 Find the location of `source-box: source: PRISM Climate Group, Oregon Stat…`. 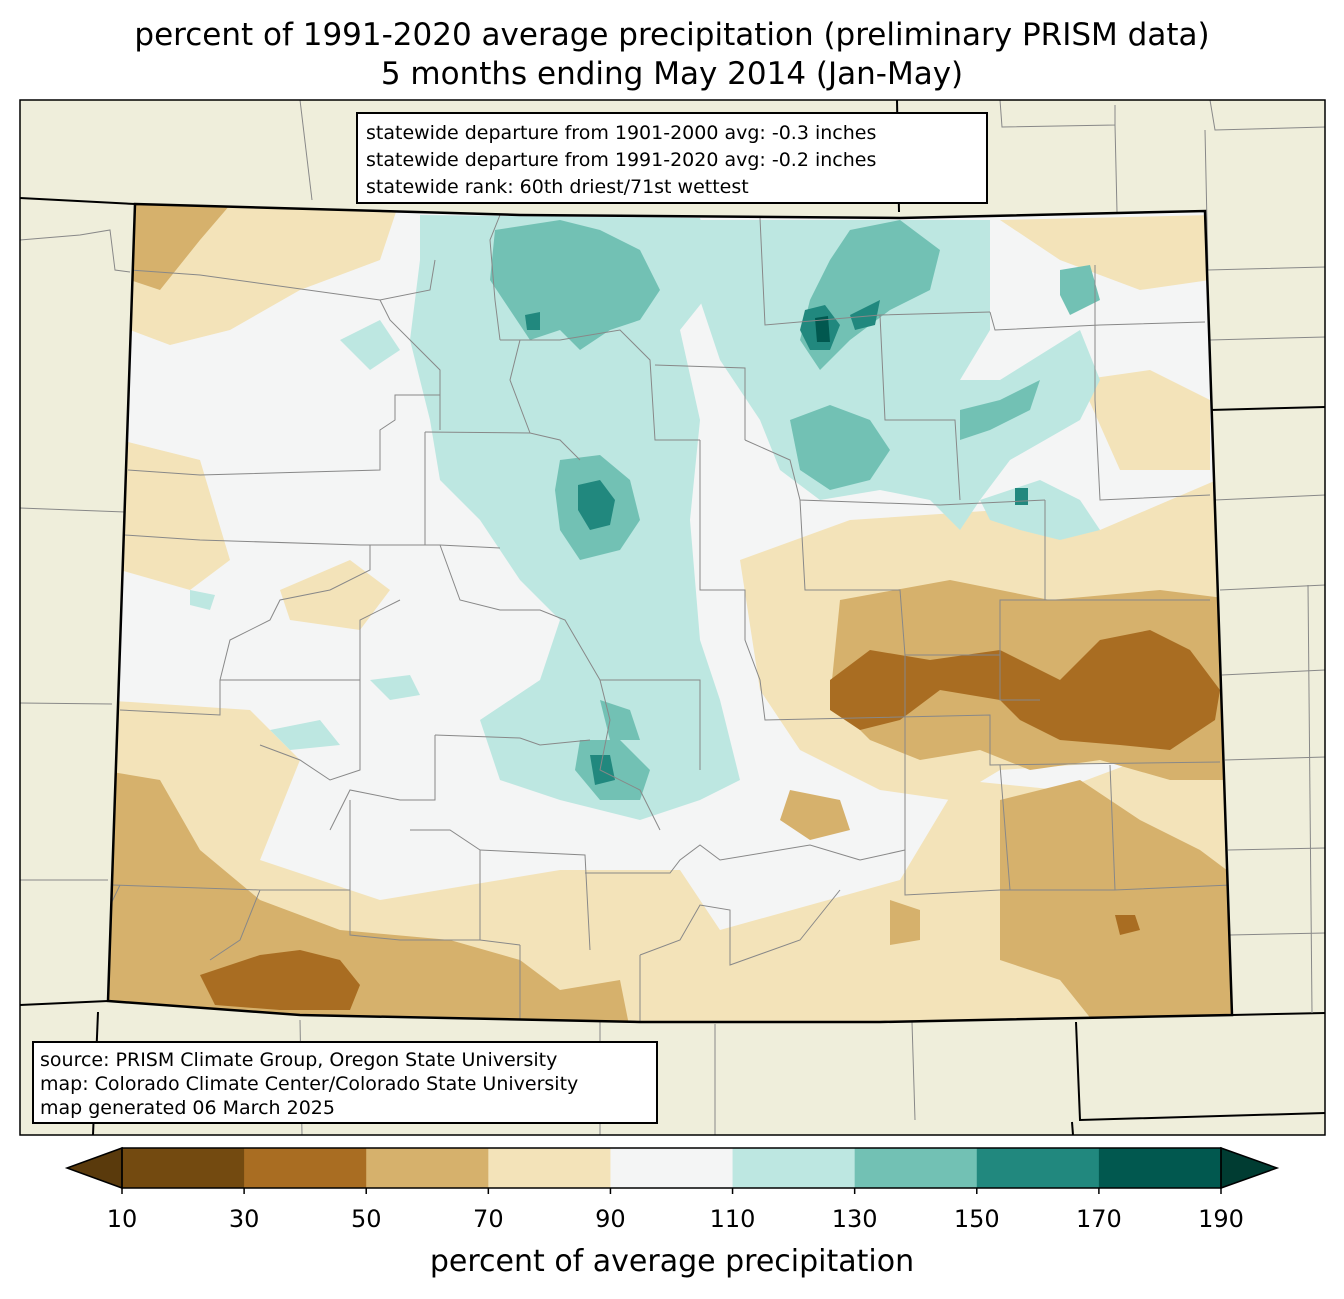

source-box: source: PRISM Climate Group, Oregon Stat… is located at coordinates (345, 1082).